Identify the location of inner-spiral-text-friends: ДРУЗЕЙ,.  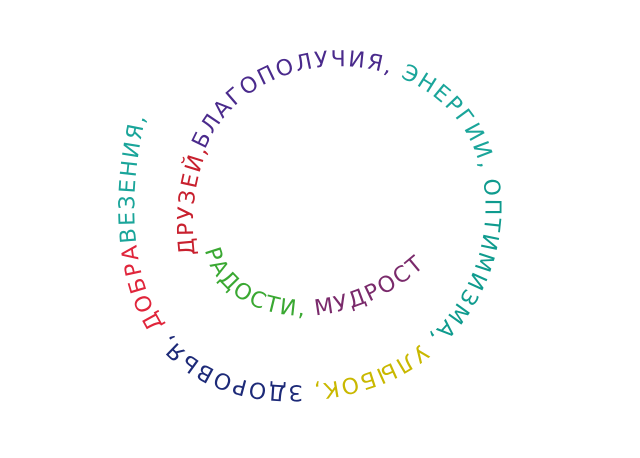
(194, 198).